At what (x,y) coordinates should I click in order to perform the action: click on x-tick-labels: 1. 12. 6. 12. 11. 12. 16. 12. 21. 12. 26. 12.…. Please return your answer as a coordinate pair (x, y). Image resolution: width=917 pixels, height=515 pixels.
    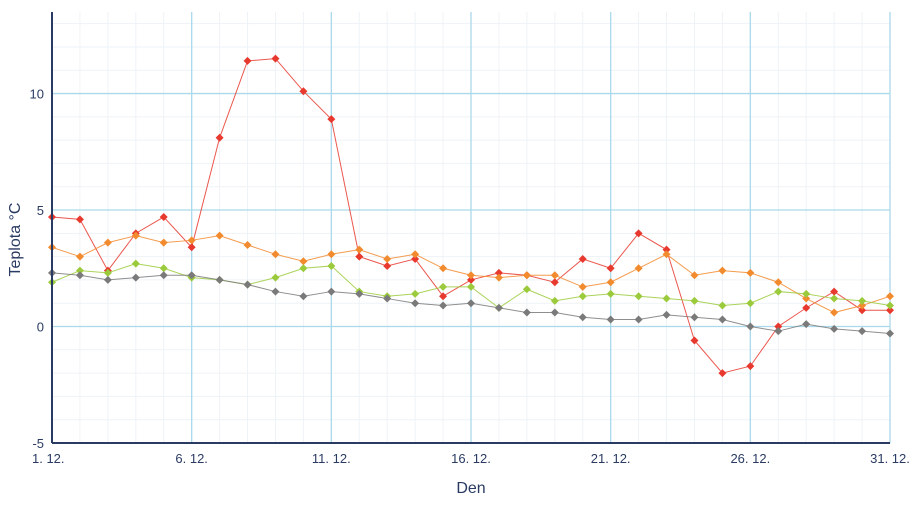
    Looking at the image, I should click on (471, 458).